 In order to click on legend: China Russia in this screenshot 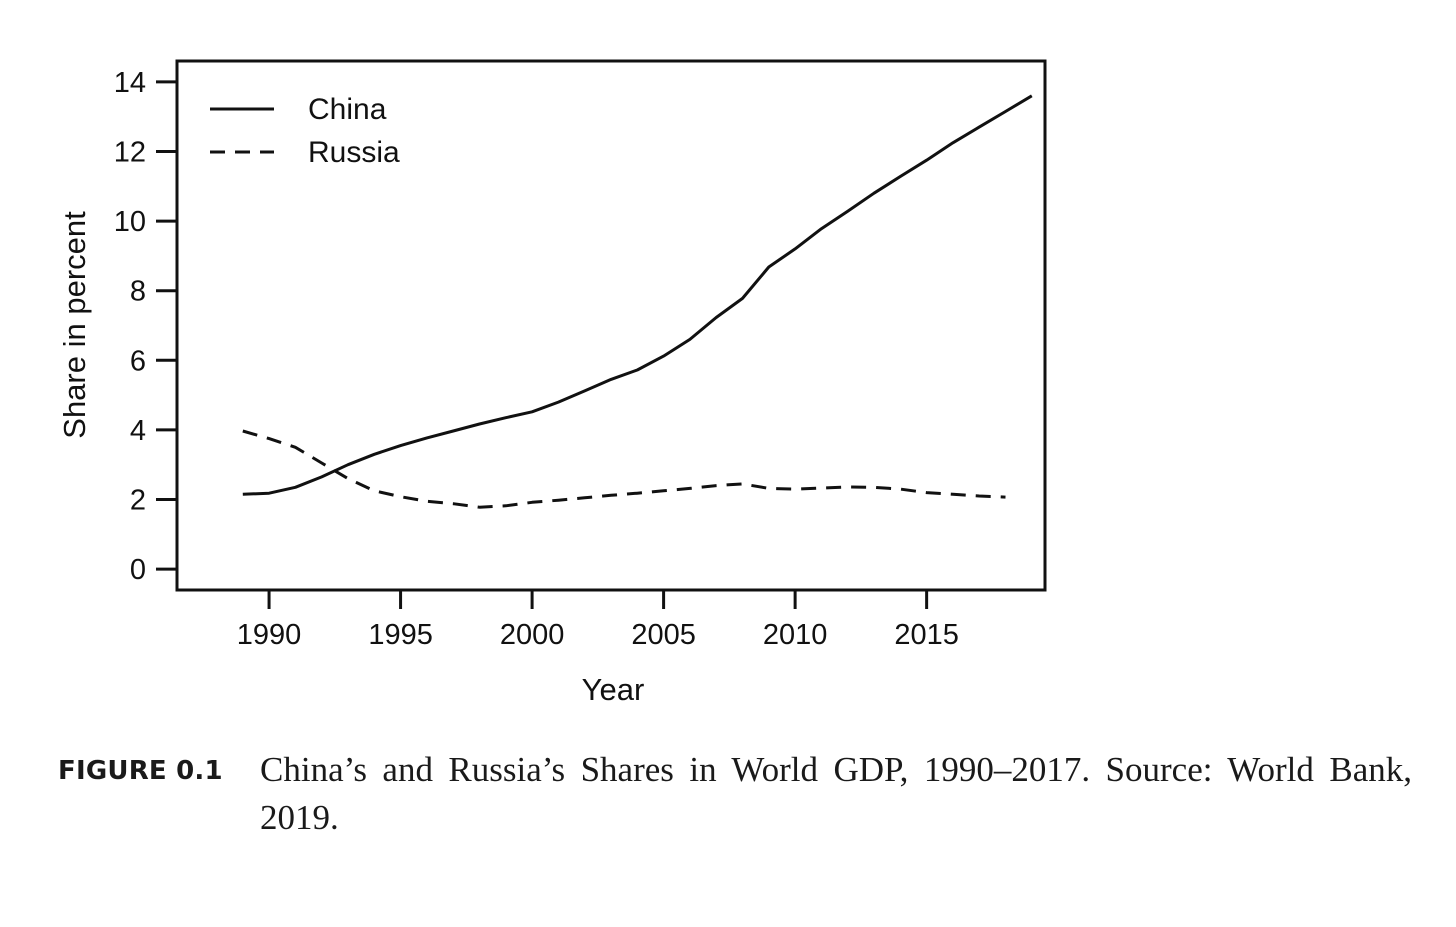, I will do `click(305, 131)`.